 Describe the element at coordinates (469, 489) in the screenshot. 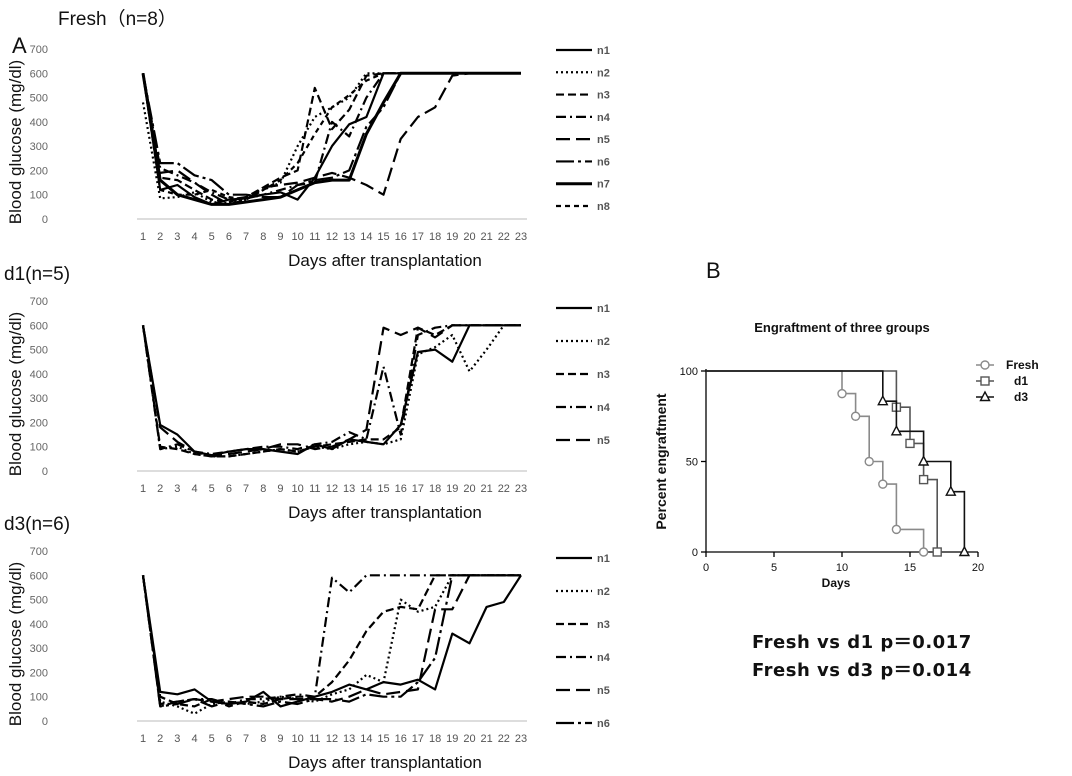

I see `d1-x-tick-label: 20` at that location.